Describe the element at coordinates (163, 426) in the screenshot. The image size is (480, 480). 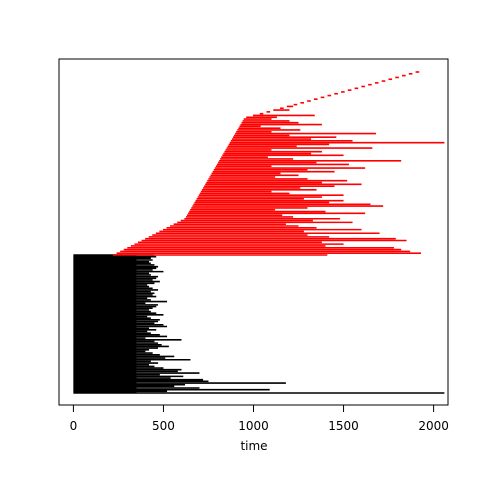
I see `x-tick-label: 500` at that location.